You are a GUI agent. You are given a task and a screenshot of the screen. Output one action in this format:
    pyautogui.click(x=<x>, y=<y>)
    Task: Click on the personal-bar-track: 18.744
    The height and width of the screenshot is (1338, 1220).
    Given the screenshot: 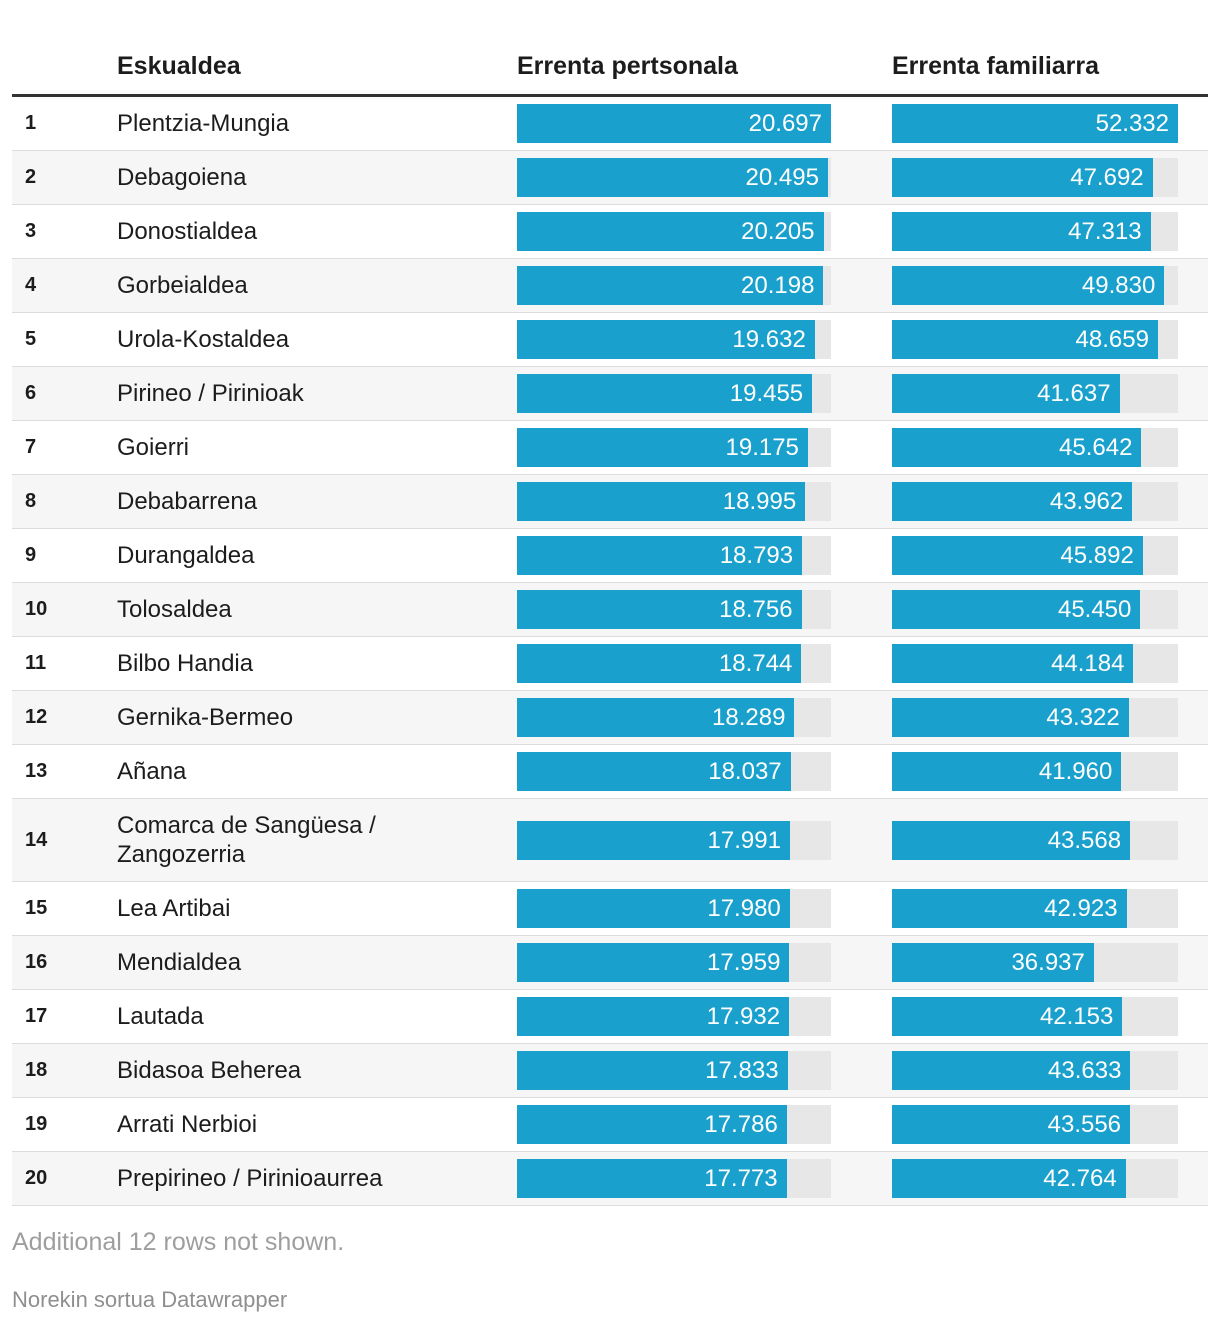 What is the action you would take?
    pyautogui.click(x=674, y=663)
    